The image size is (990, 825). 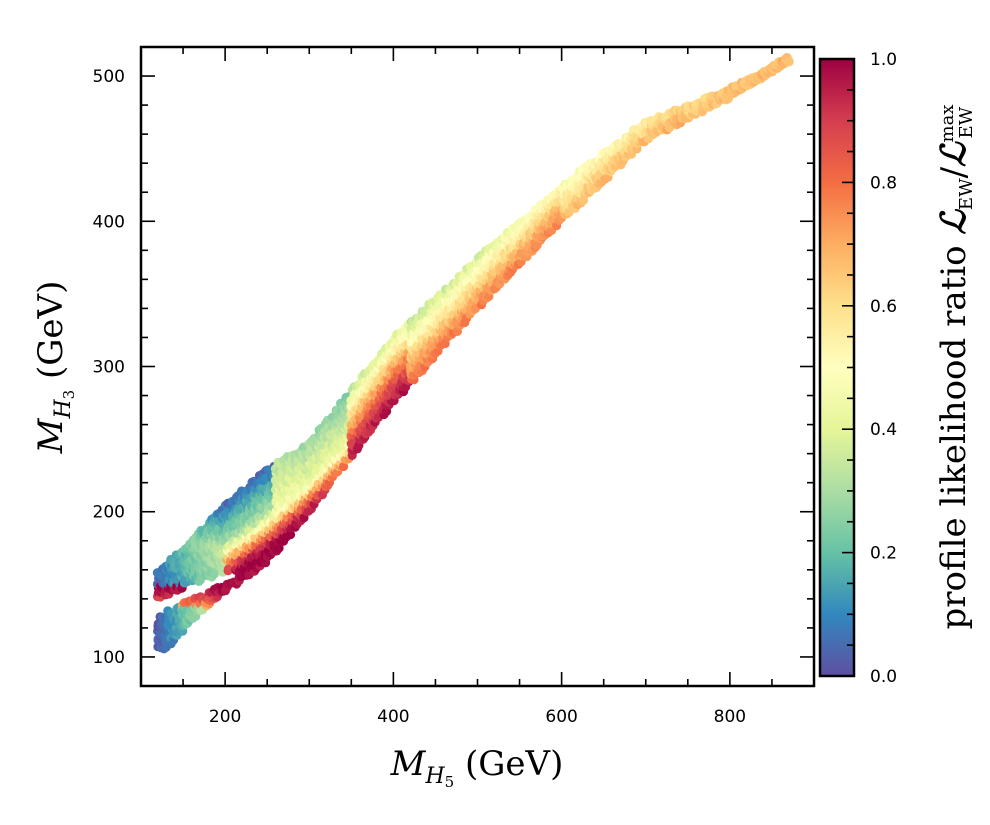 What do you see at coordinates (883, 554) in the screenshot?
I see `colorbar-tick-label: 0.2` at bounding box center [883, 554].